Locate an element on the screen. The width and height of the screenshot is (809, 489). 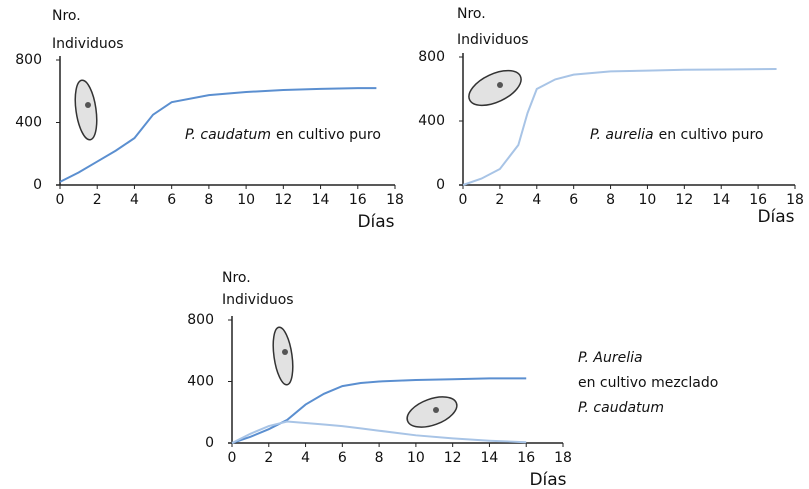
annotation-text: en cultivo mezclado is located at coordinates (648, 383).